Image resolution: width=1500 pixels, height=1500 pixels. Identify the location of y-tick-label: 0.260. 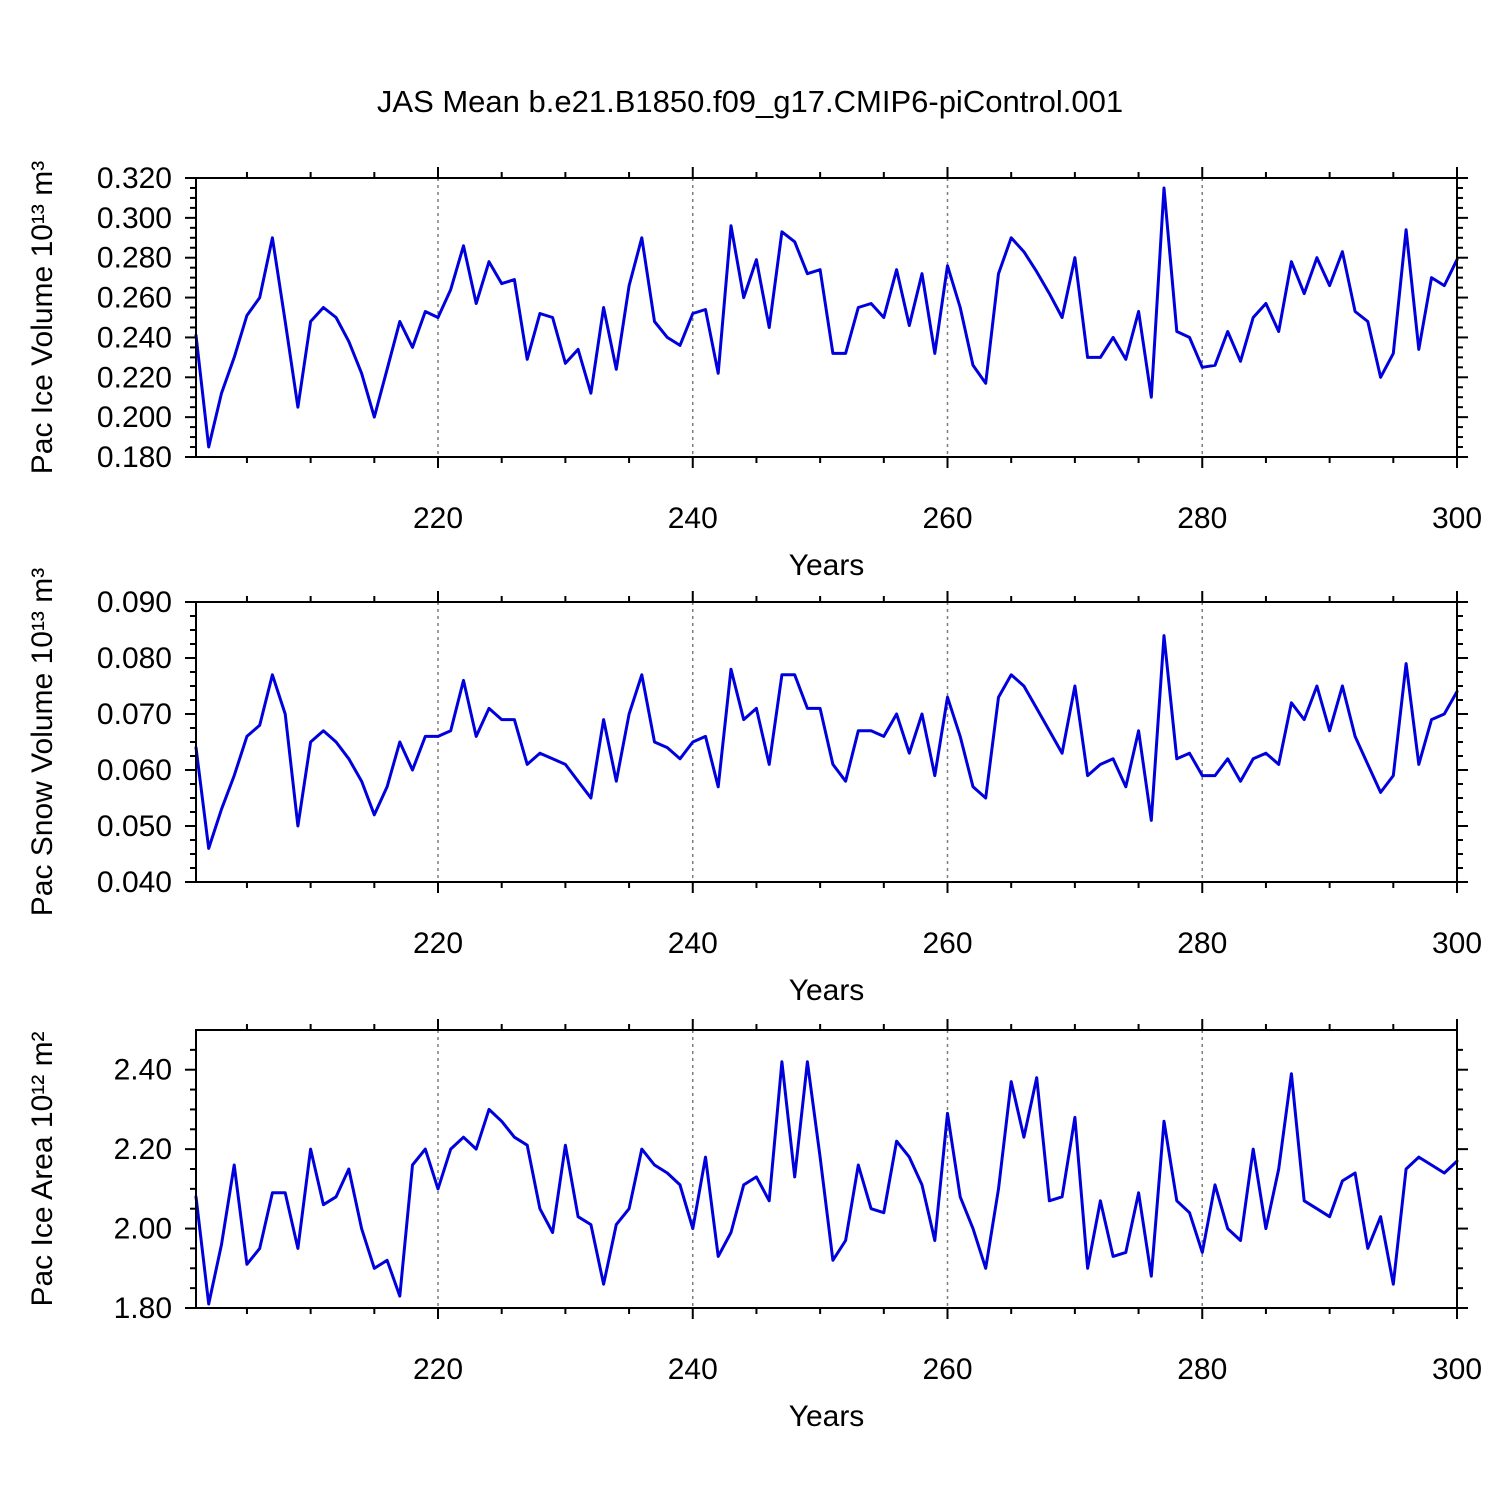
(134, 298).